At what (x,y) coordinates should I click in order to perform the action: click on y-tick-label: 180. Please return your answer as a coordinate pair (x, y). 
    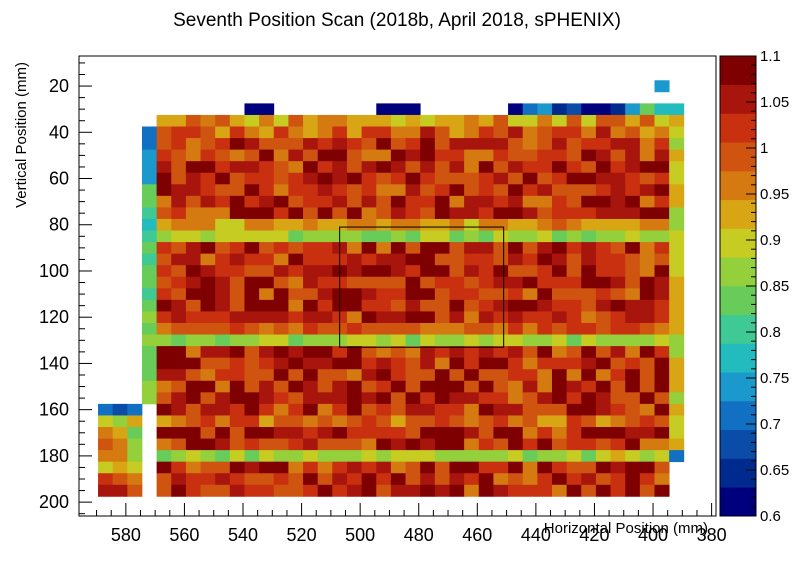
    Looking at the image, I should click on (54, 456).